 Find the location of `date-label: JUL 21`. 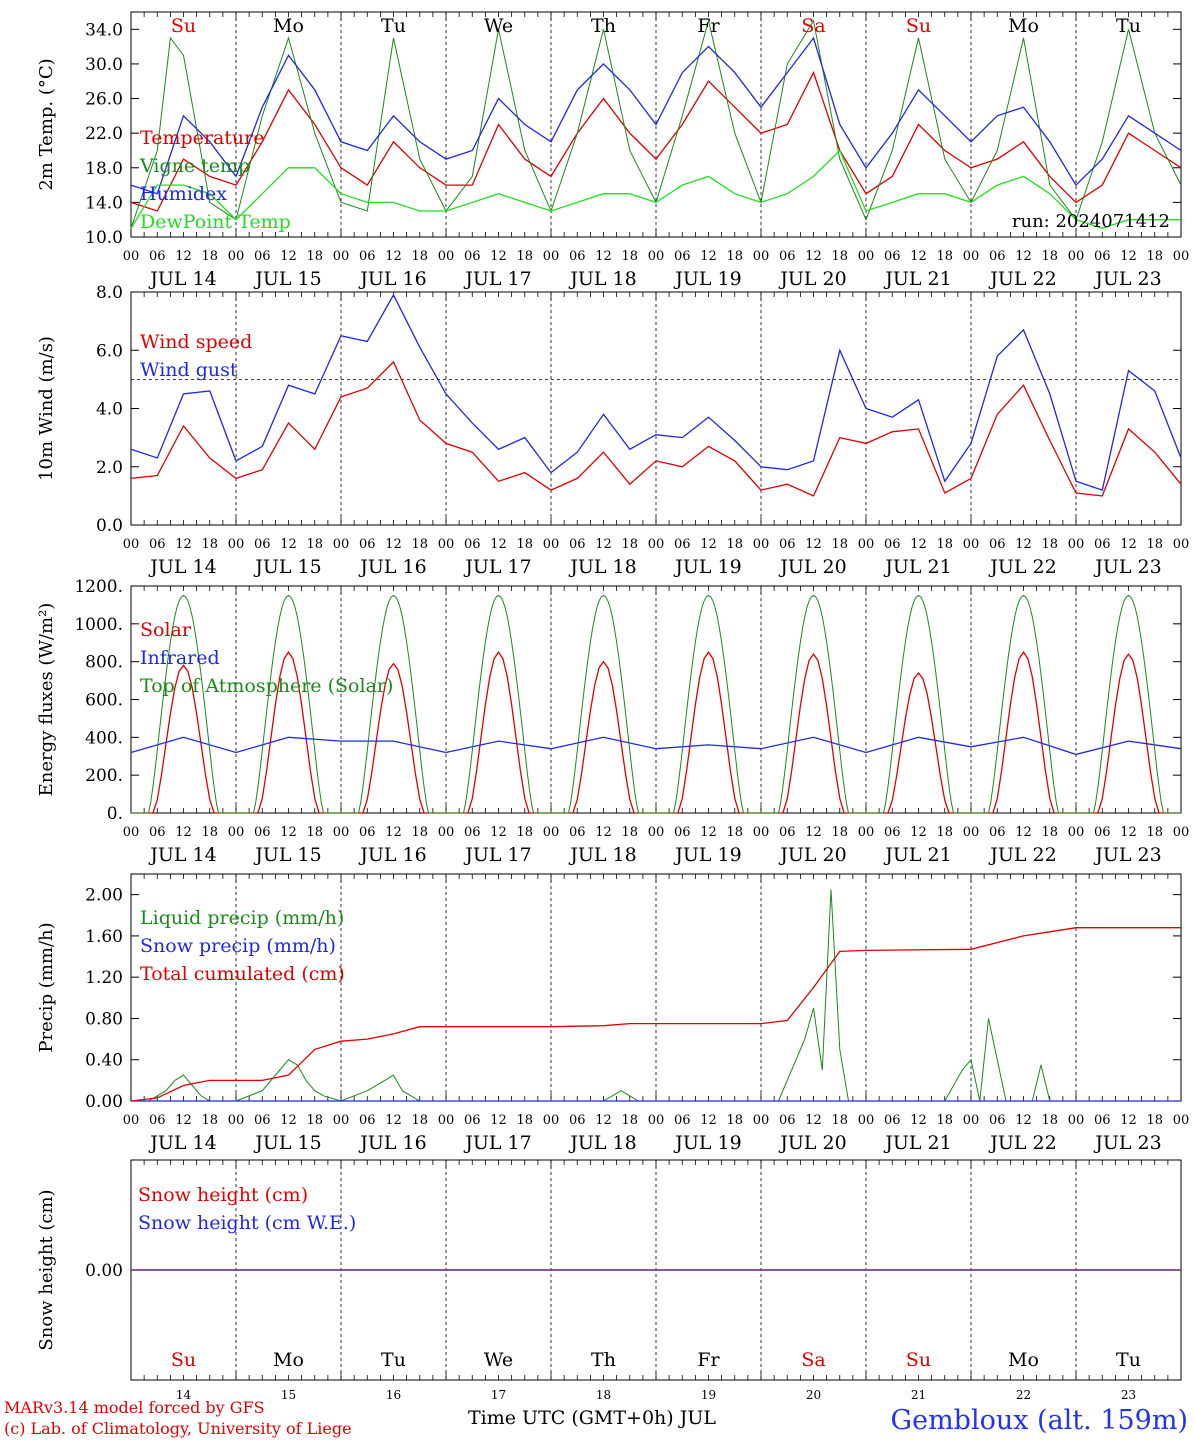

date-label: JUL 21 is located at coordinates (917, 855).